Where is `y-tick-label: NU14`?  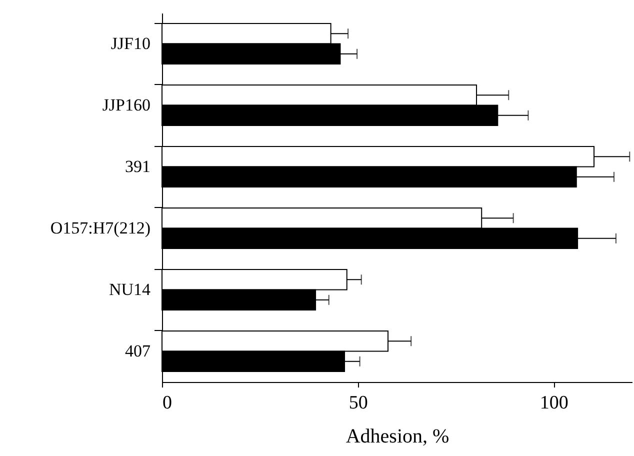
y-tick-label: NU14 is located at coordinates (129, 289).